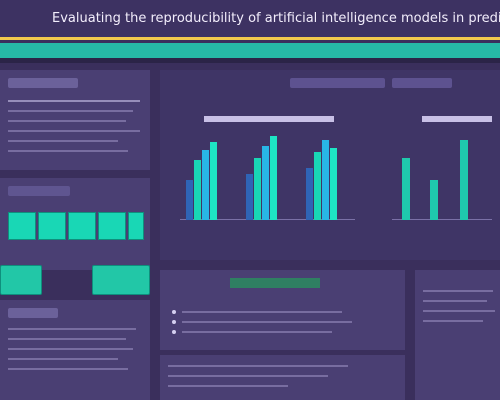 This screenshot has width=500, height=400. Describe the element at coordinates (39, 191) in the screenshot. I see `left-middle-panel-header` at that location.